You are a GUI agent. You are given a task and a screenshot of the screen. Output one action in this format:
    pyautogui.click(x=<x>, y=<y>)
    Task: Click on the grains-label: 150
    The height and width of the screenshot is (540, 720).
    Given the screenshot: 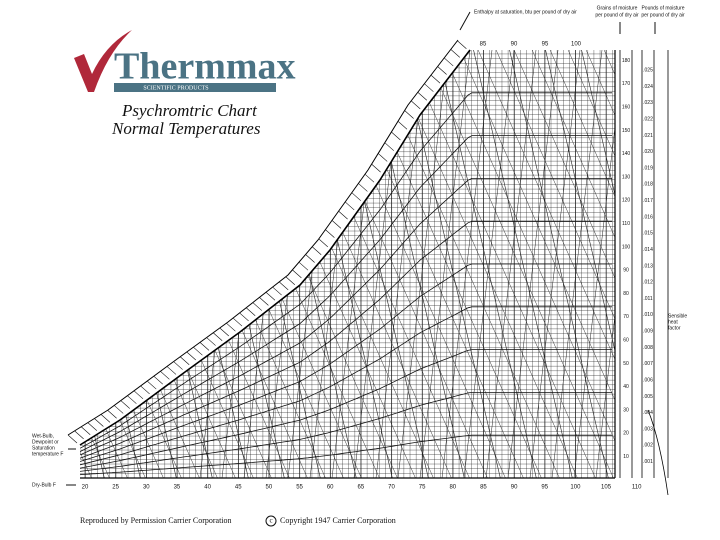 What is the action you would take?
    pyautogui.click(x=626, y=131)
    